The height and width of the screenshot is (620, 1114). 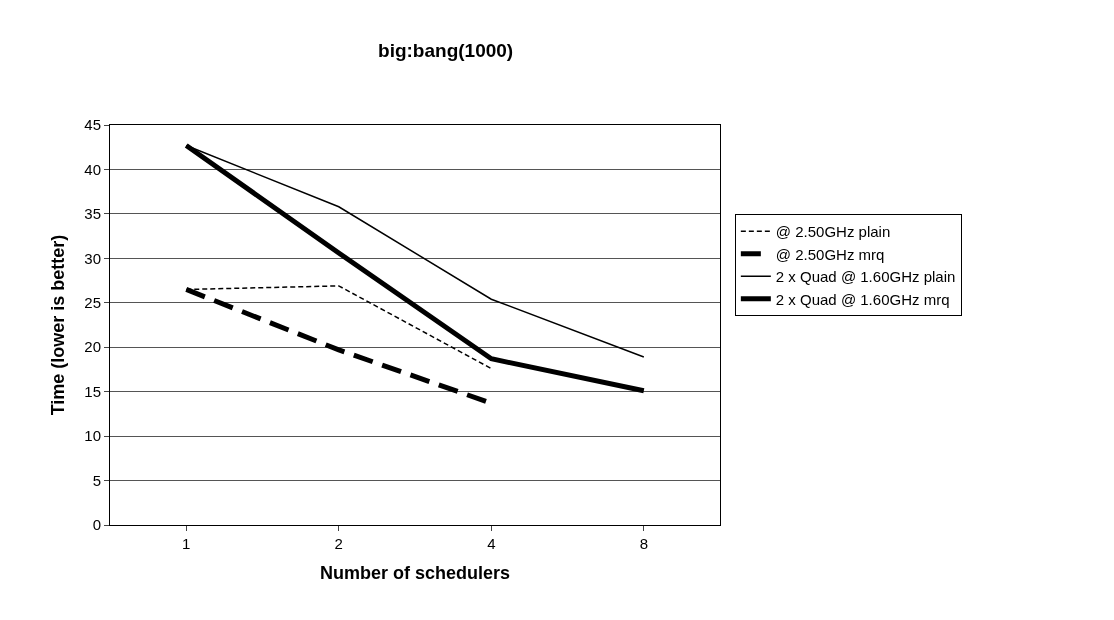 I want to click on legend-label: 2 x Quad @ 1.60GHz plain, so click(x=865, y=277).